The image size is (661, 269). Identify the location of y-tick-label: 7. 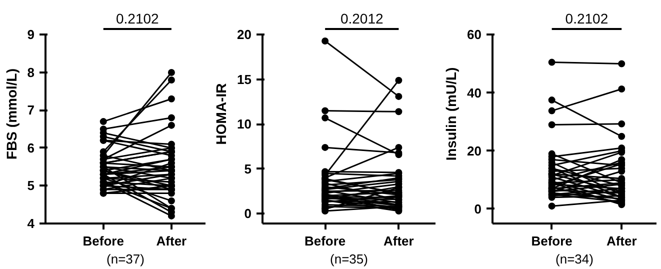
(31, 110).